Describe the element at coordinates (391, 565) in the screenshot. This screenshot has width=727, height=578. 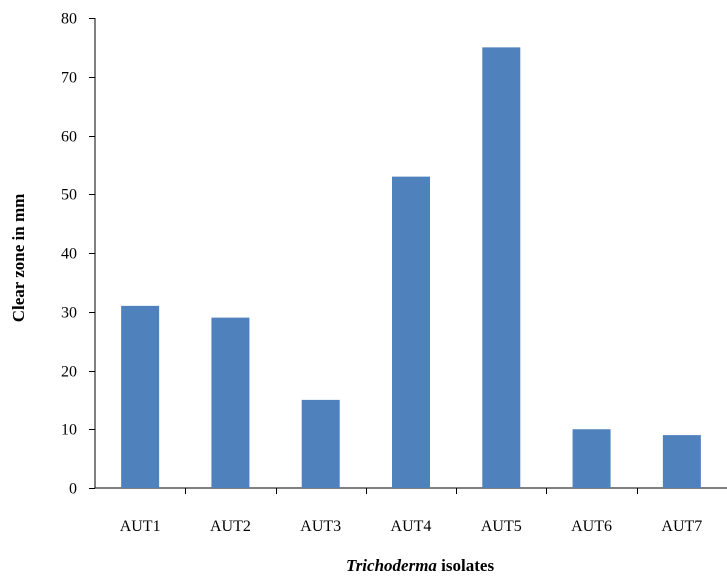
I see `x-axis-title-italic: Trichoderma` at that location.